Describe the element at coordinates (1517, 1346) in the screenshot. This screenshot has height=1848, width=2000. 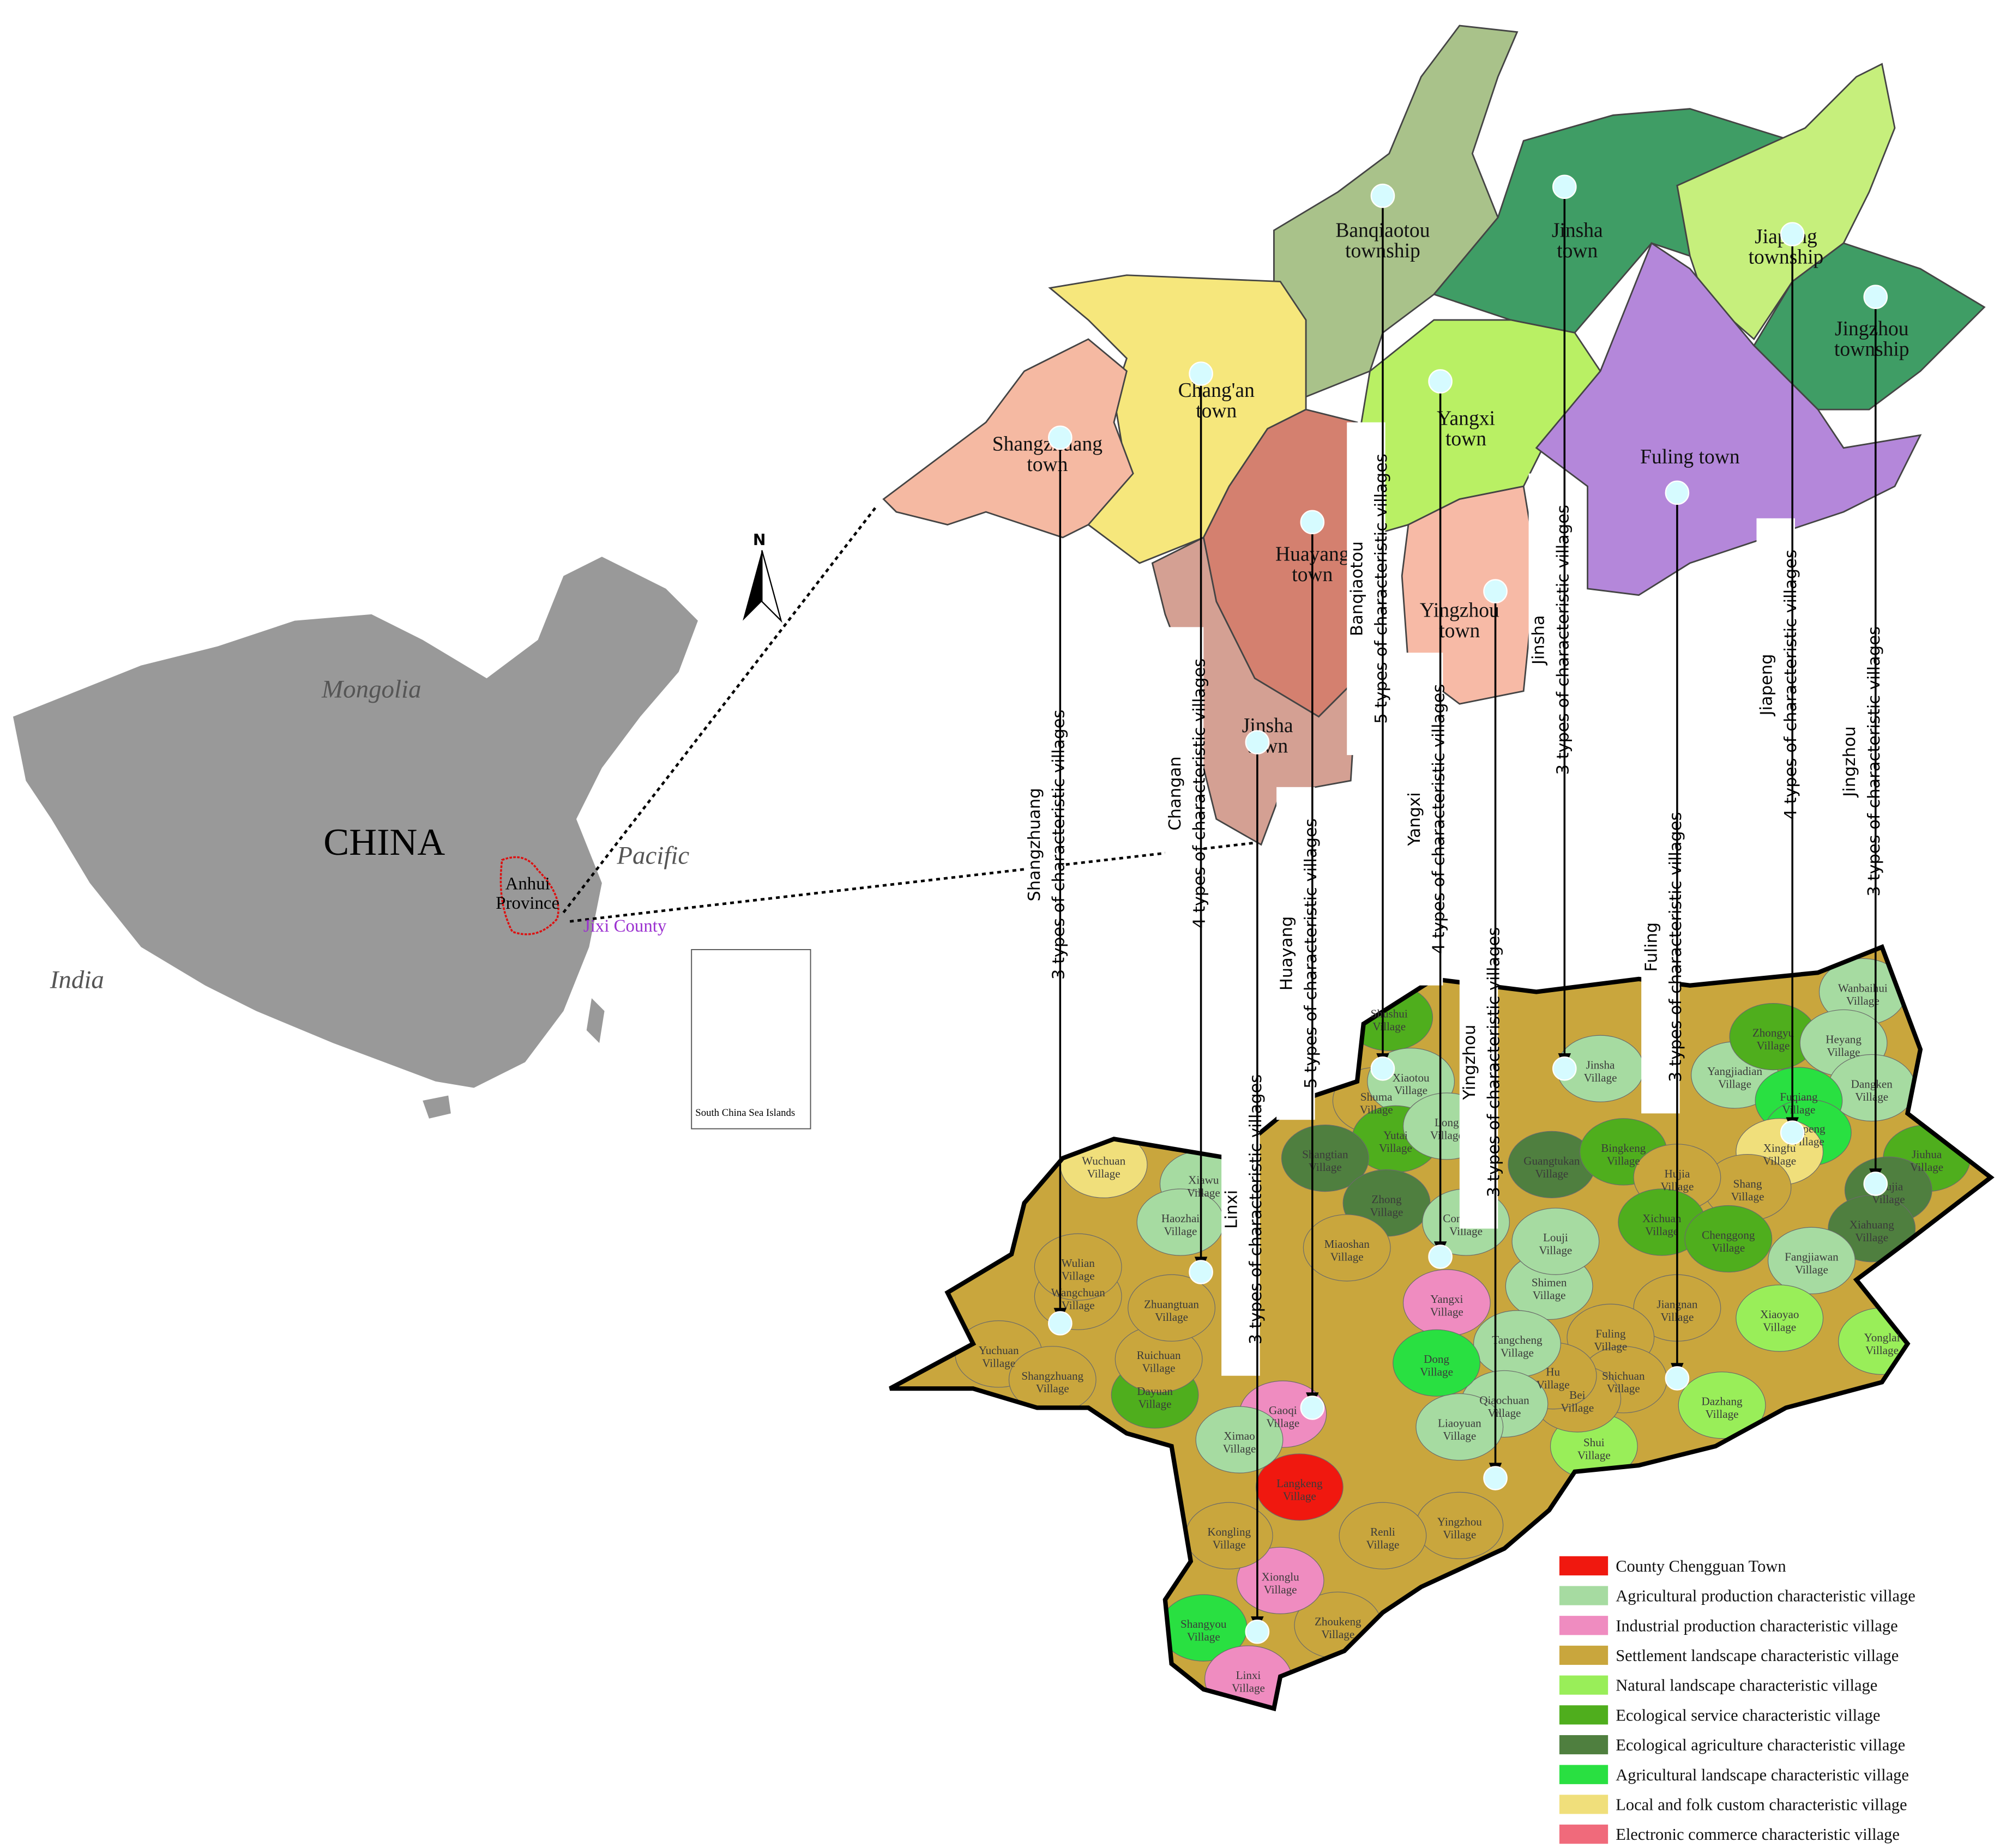
I see `village-label: Tangcheng Village` at that location.